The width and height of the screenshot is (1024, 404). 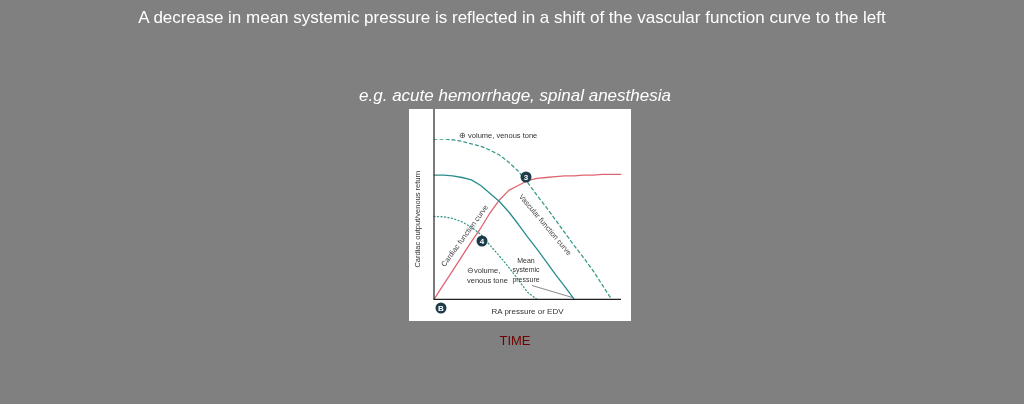 What do you see at coordinates (482, 241) in the screenshot?
I see `annotation: 4` at bounding box center [482, 241].